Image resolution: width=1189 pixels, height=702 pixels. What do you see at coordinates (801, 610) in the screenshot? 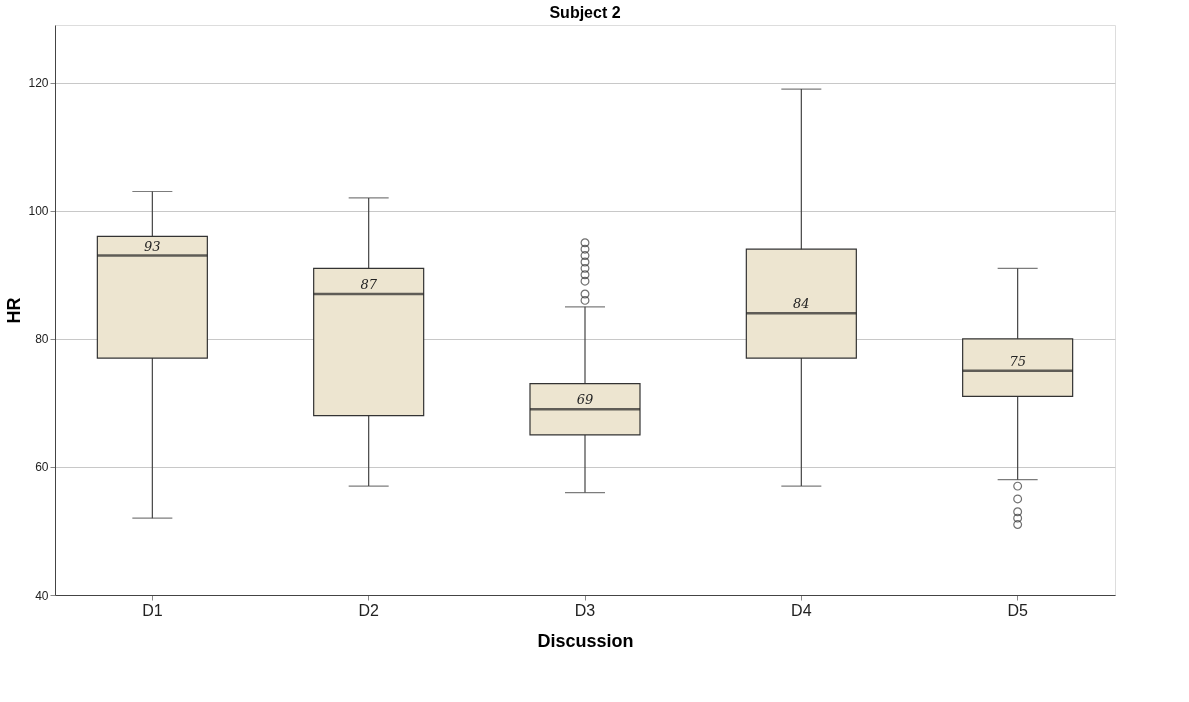
I see `x-tick-label: D4` at bounding box center [801, 610].